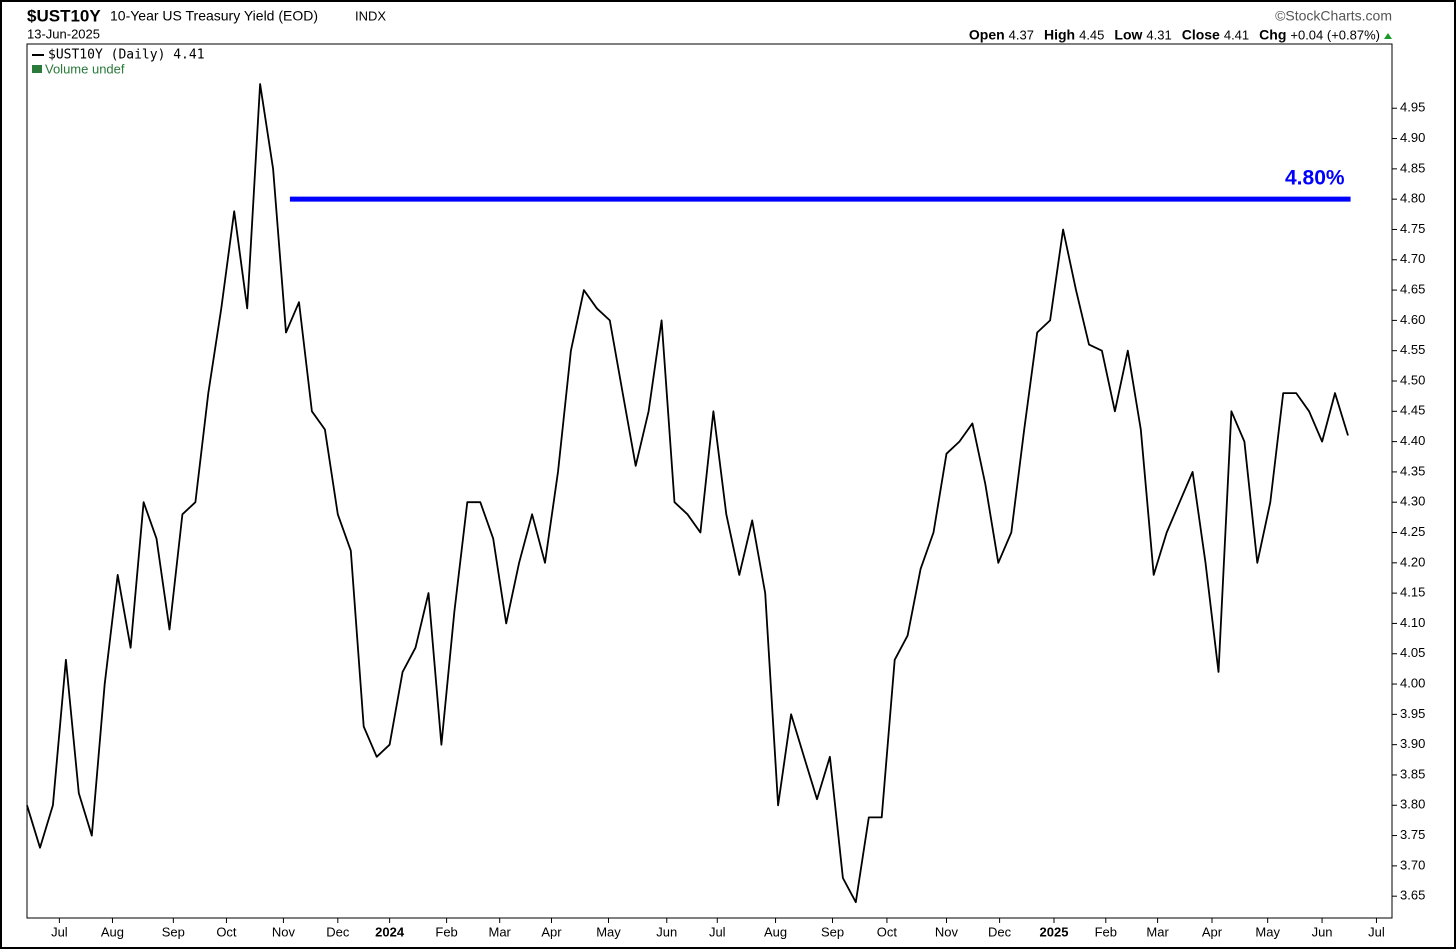 The width and height of the screenshot is (1456, 949). Describe the element at coordinates (1412, 592) in the screenshot. I see `y-tick-label: 4.15` at that location.